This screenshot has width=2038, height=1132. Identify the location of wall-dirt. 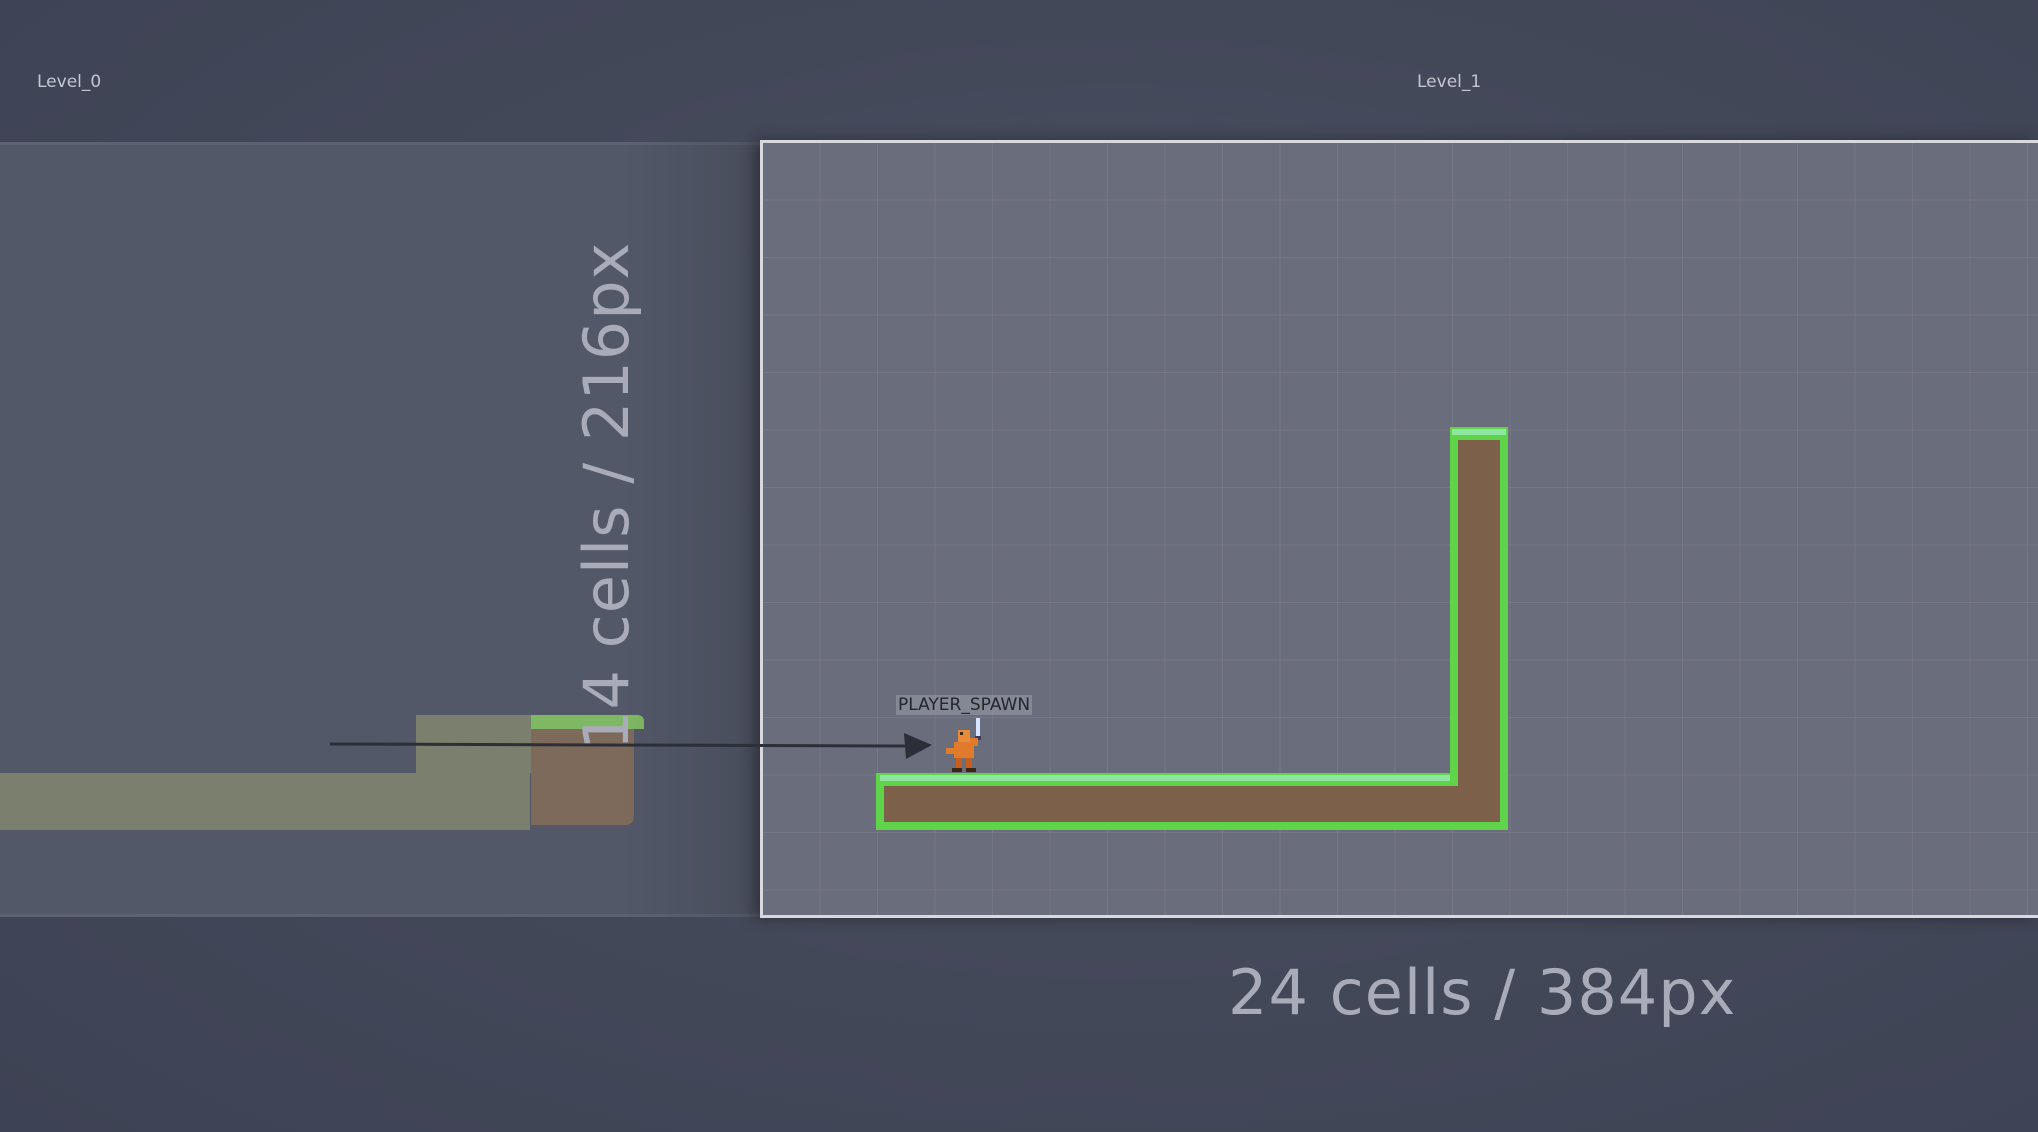
(1479, 631).